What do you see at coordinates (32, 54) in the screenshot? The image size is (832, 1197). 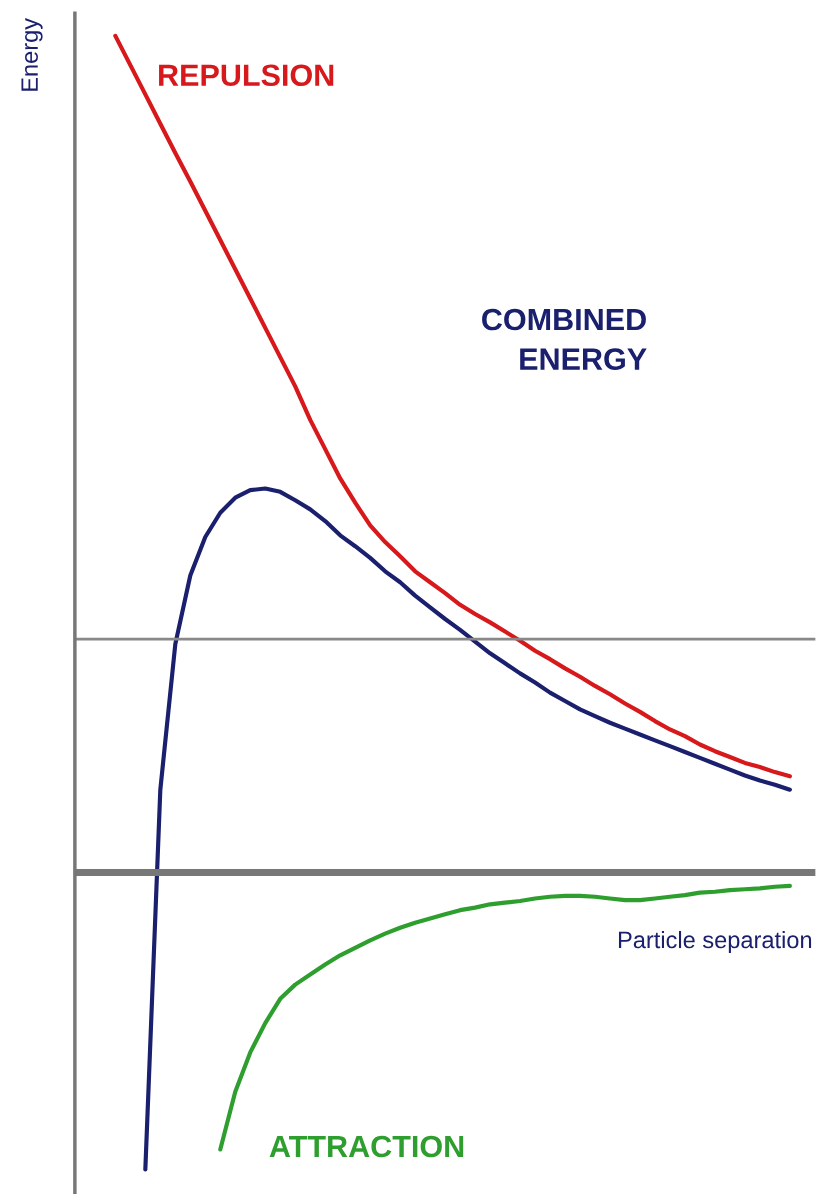 I see `y-axis-title: Energy` at bounding box center [32, 54].